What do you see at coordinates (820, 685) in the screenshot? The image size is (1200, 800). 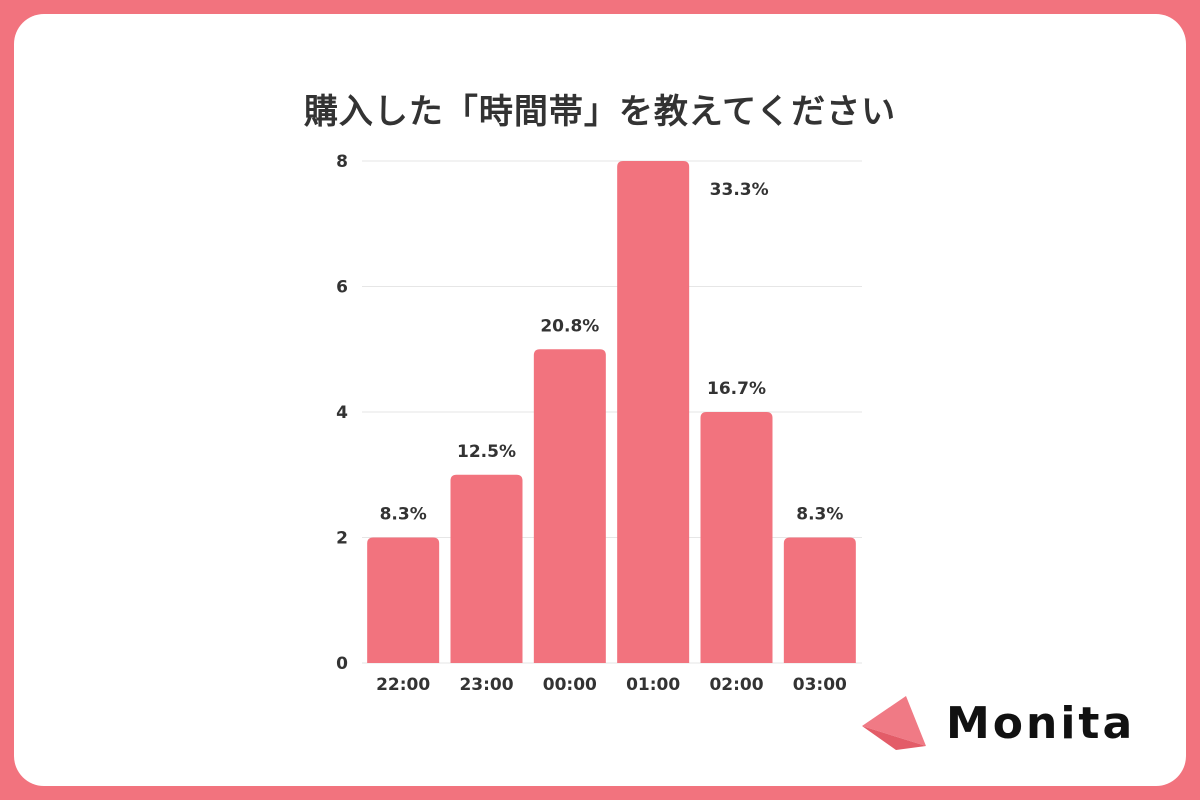 I see `x-tick-label: 03:00` at bounding box center [820, 685].